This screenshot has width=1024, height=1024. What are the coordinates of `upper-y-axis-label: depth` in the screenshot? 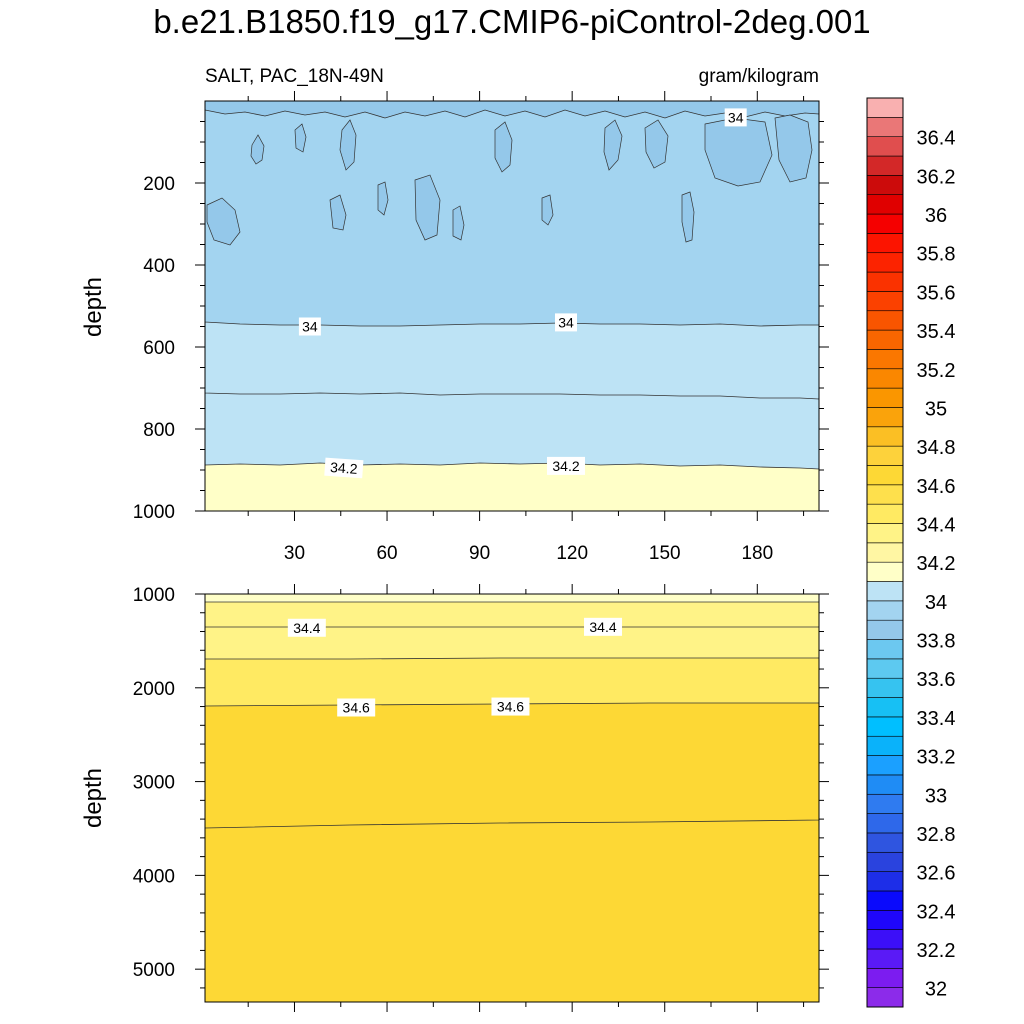 It's located at (93, 307).